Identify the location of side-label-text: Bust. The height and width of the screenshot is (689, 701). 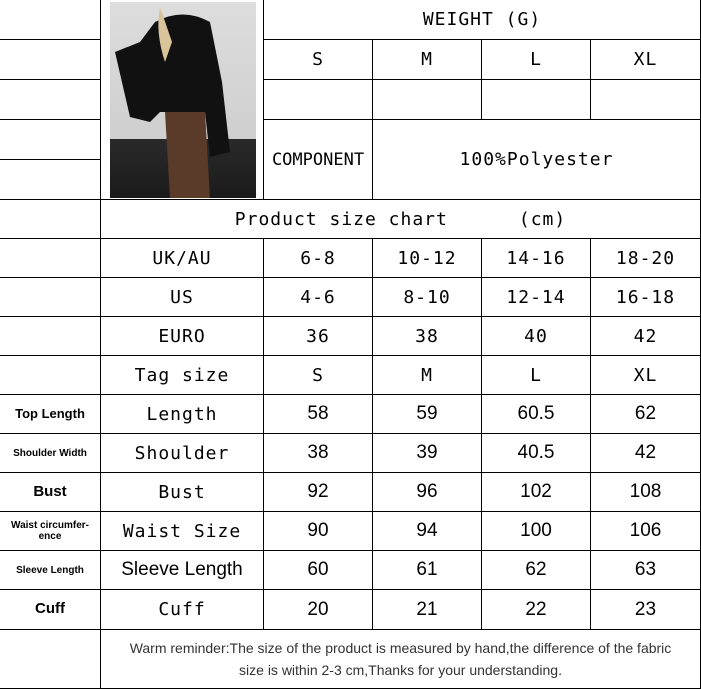
(50, 491).